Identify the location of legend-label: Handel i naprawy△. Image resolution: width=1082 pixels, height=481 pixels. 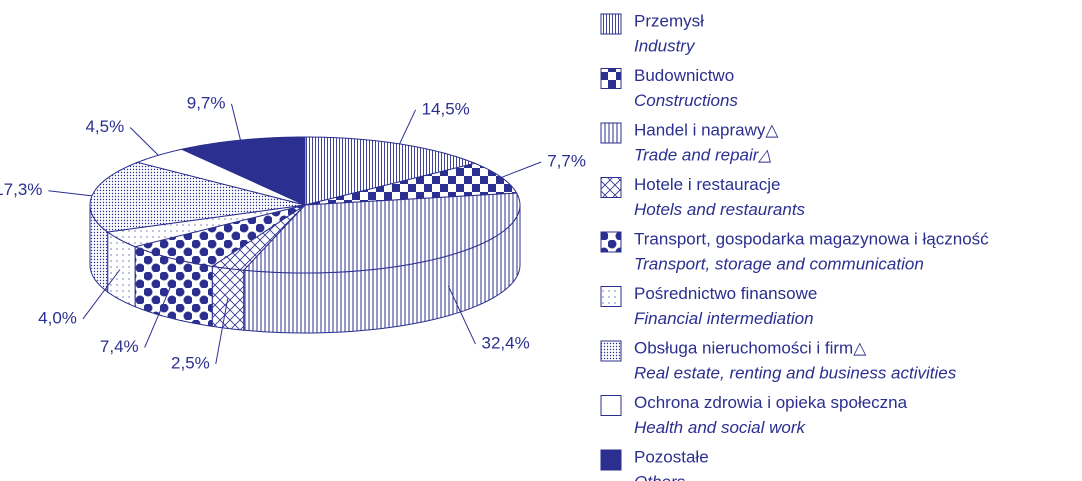
(706, 129).